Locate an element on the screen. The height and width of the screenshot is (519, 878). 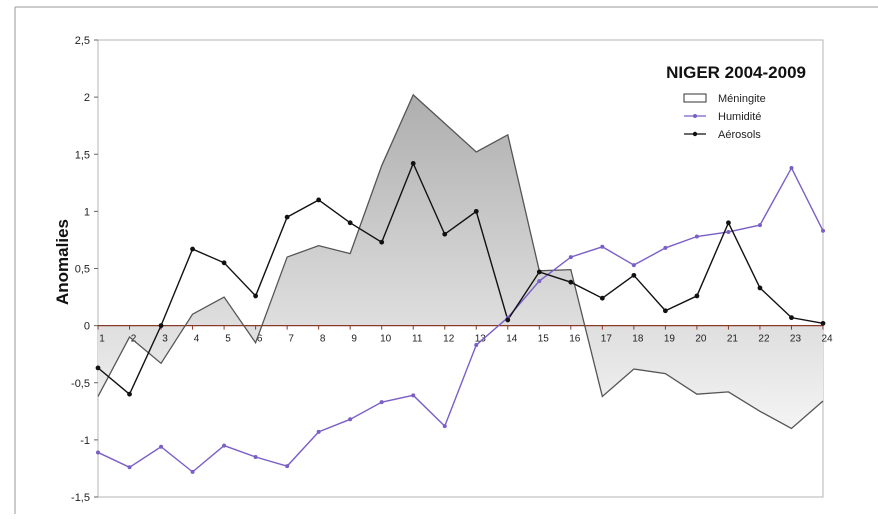
y-tick-label: -1 is located at coordinates (85, 441).